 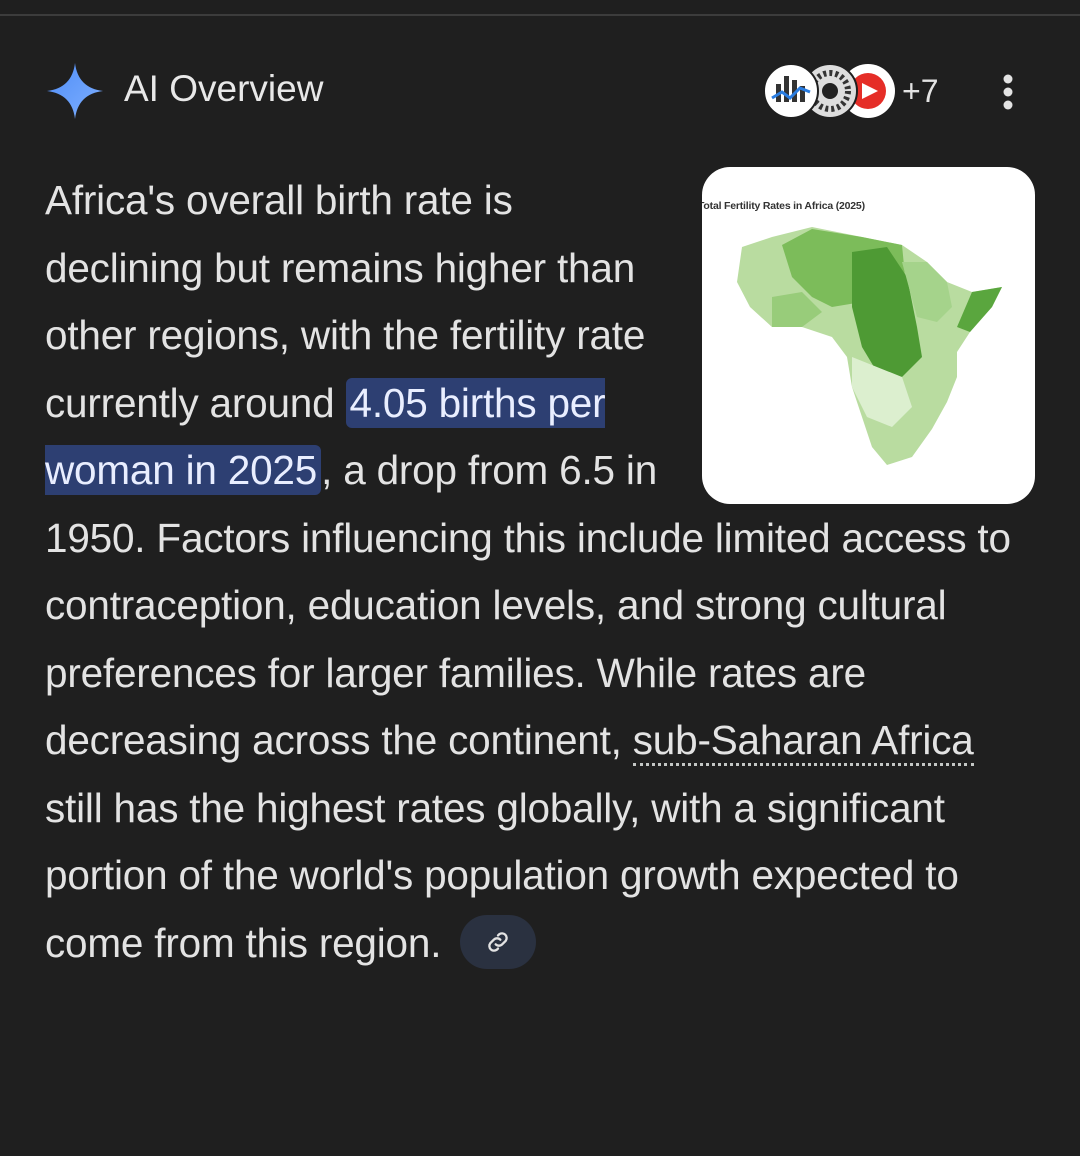 What do you see at coordinates (1008, 93) in the screenshot?
I see `more-menu` at bounding box center [1008, 93].